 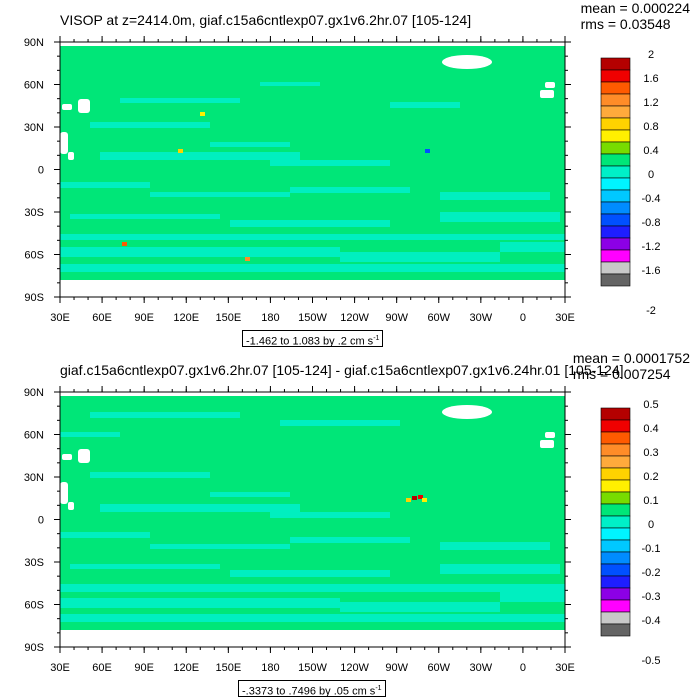 What do you see at coordinates (354, 668) in the screenshot?
I see `x-tick-label: 120W` at bounding box center [354, 668].